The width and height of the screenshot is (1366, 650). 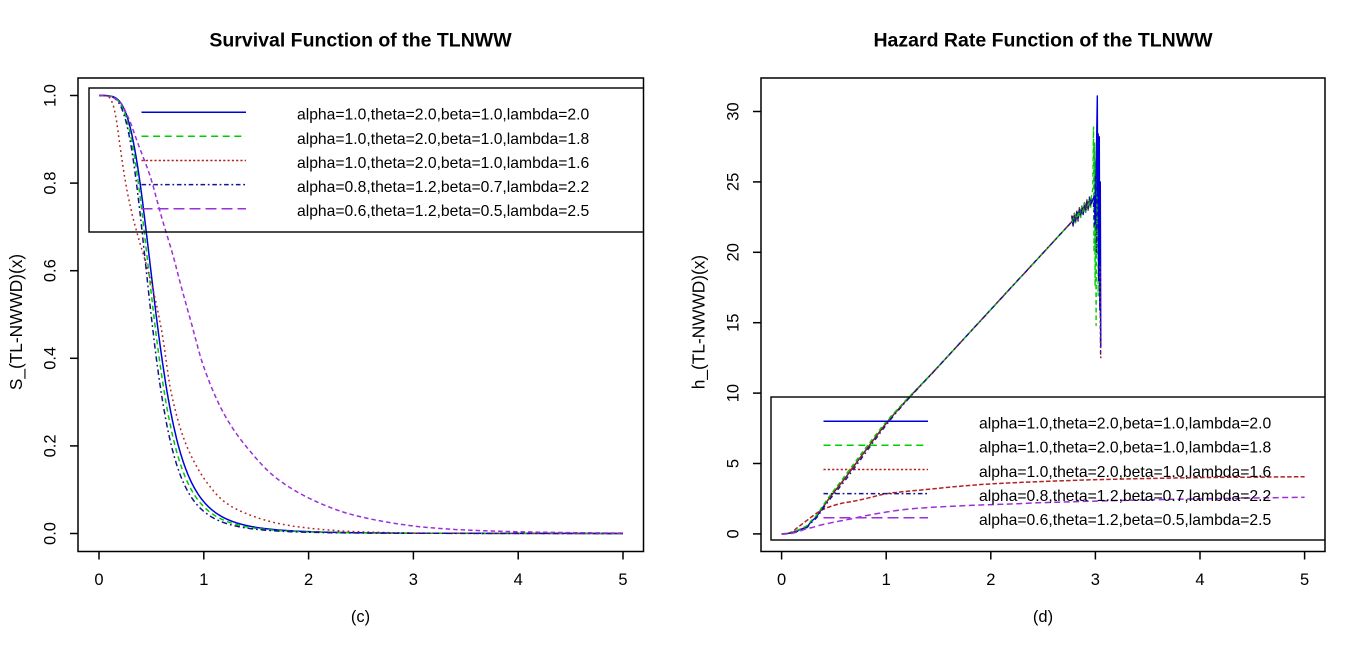 I want to click on svg-text:Hazard Rate Function of the TL: Hazard Rate Function of the TLNWW, so click(x=1043, y=41).